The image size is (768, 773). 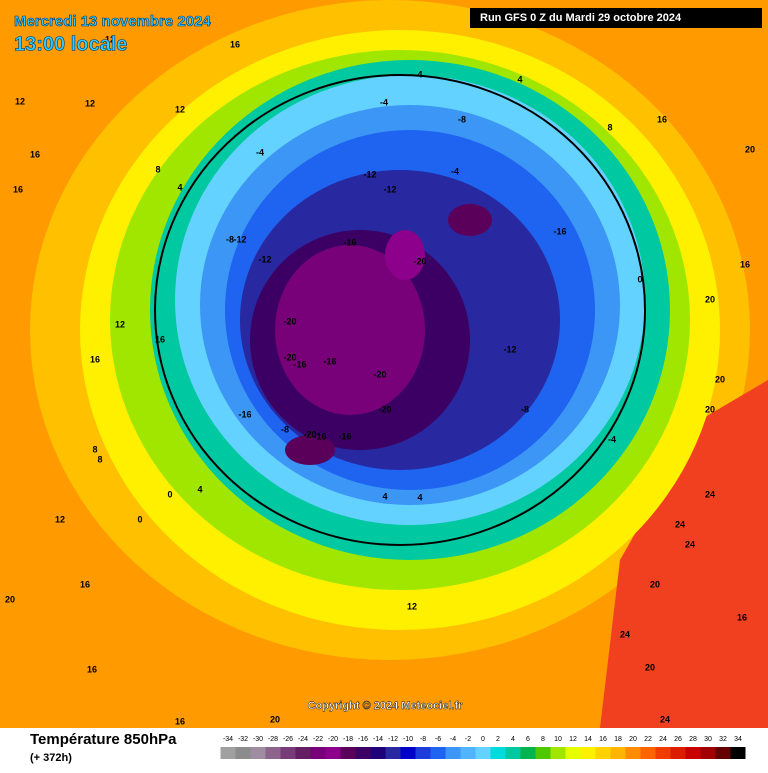 What do you see at coordinates (528, 739) in the screenshot?
I see `colorbar-tick-label: 6` at bounding box center [528, 739].